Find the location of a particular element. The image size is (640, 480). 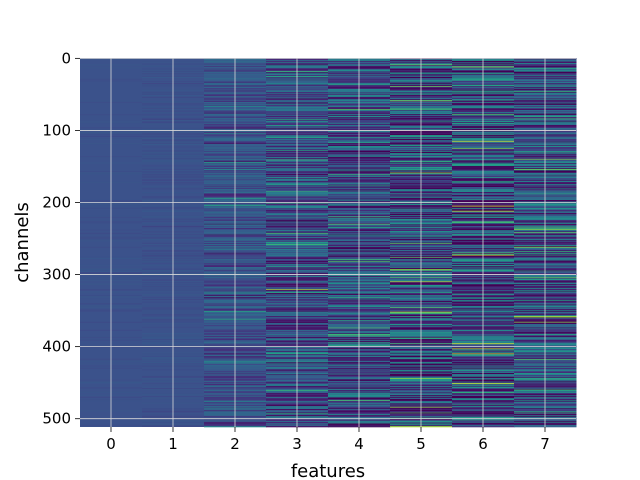

x-tick-label: 2 is located at coordinates (235, 444).